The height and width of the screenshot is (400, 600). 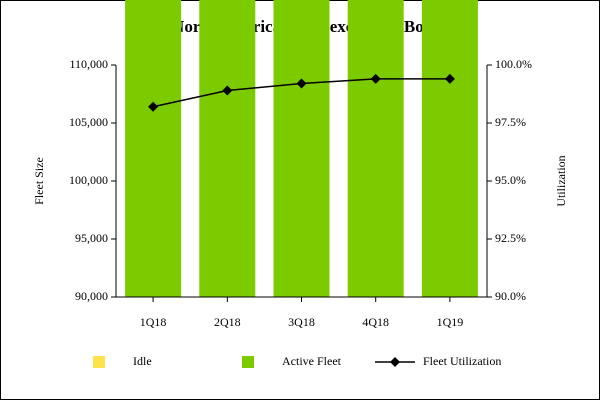 What do you see at coordinates (395, 362) in the screenshot?
I see `legend-marker` at bounding box center [395, 362].